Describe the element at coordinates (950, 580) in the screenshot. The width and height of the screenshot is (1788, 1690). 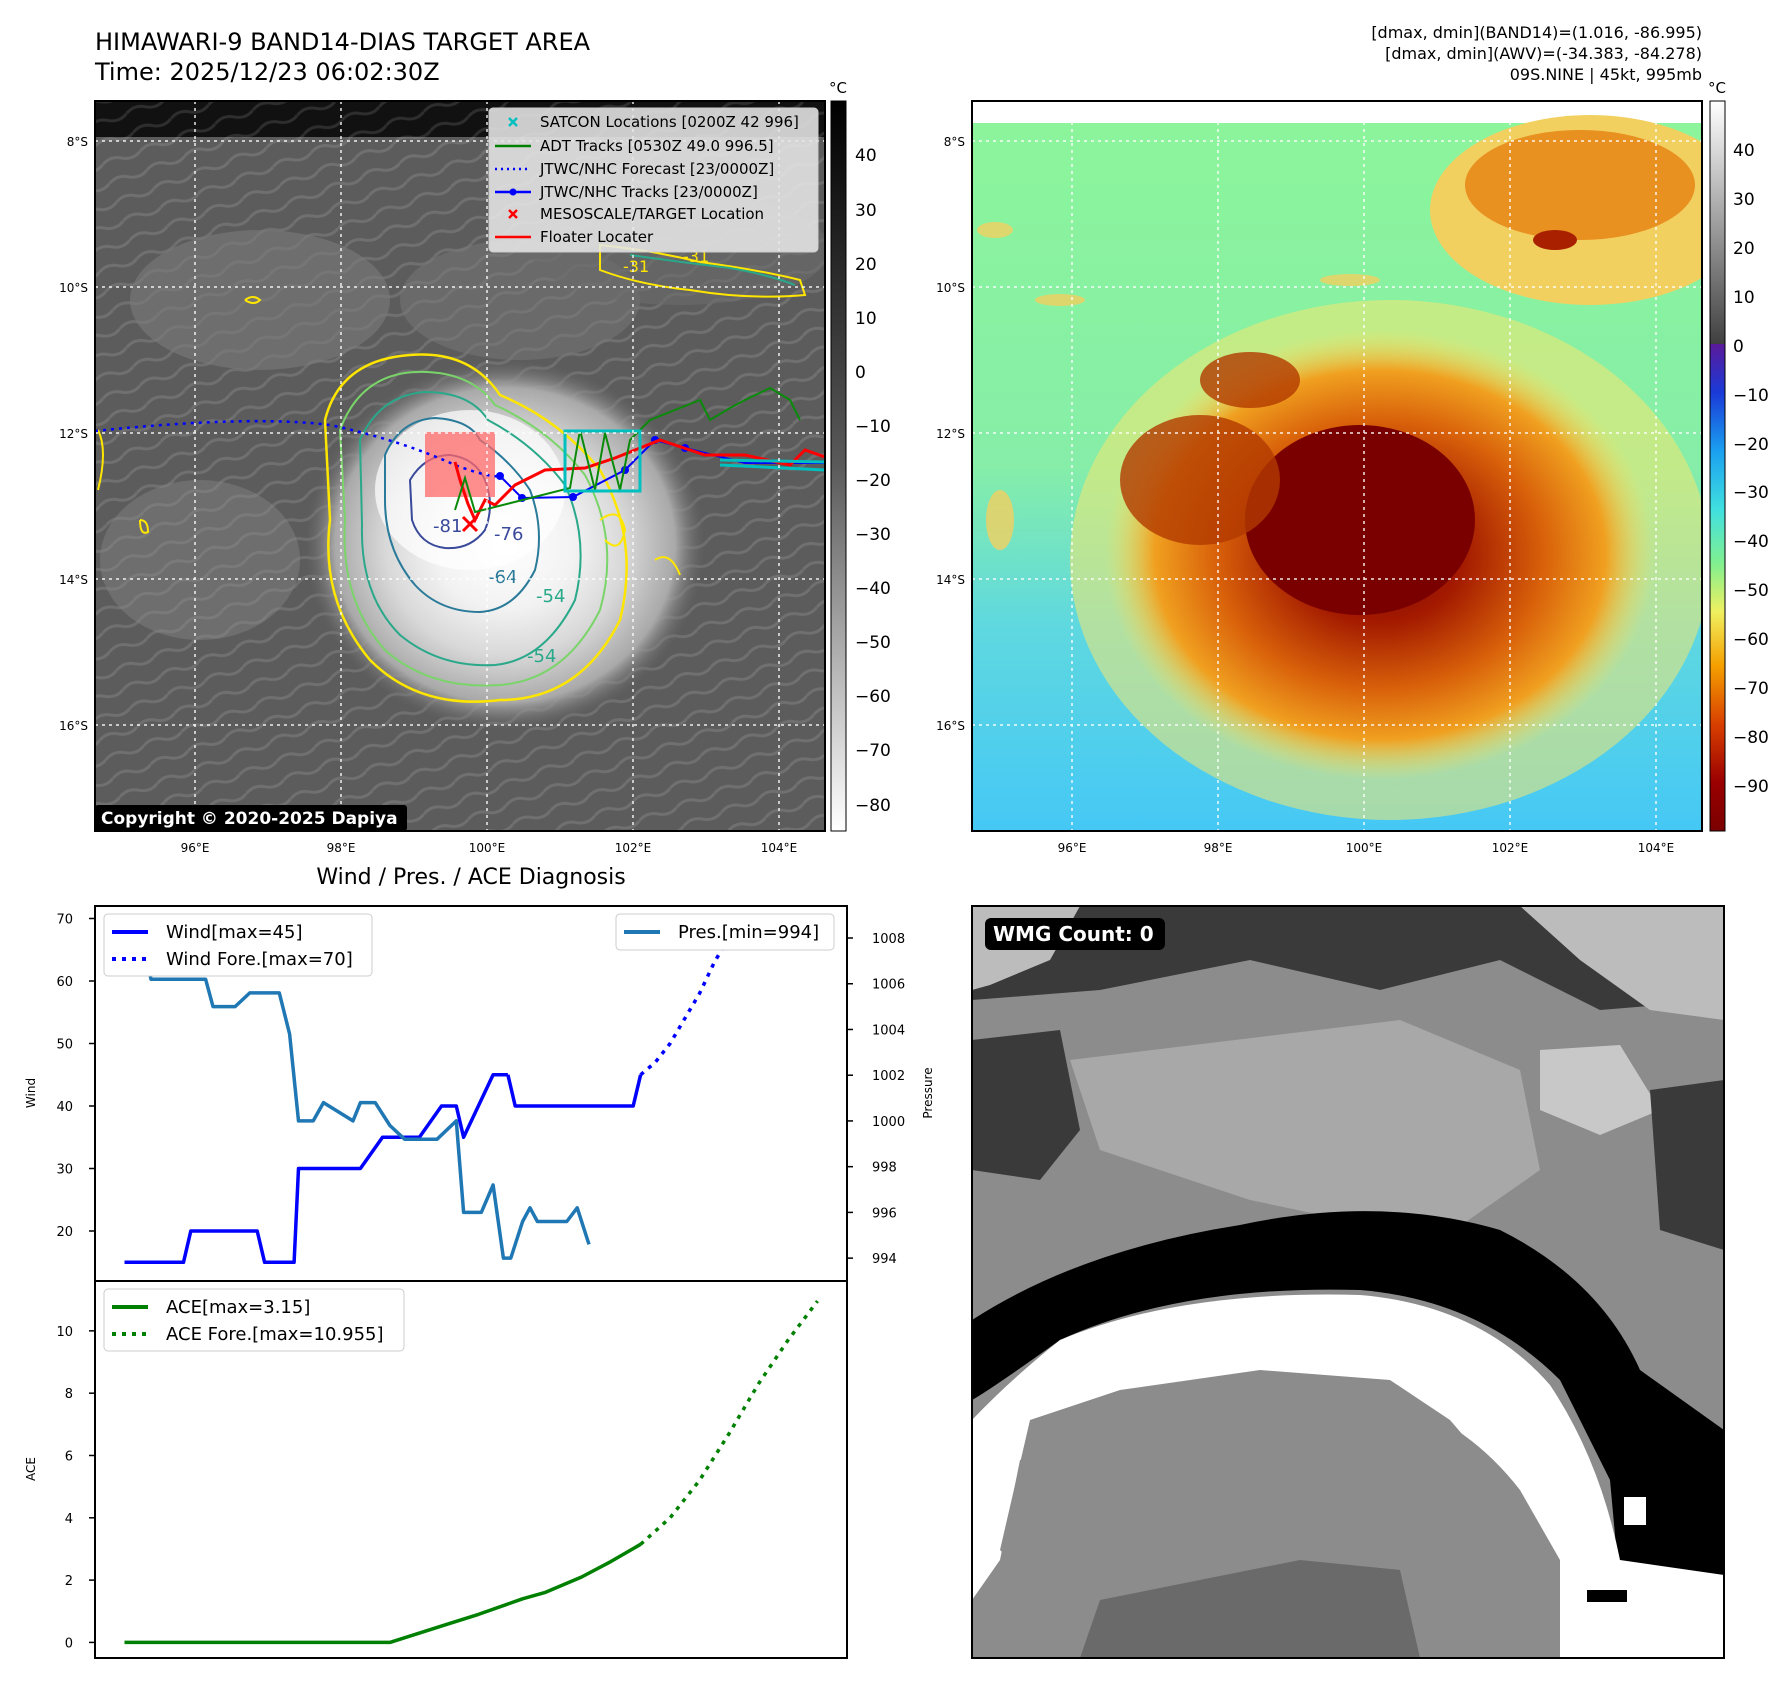
I see `lat-label: 14°S` at that location.